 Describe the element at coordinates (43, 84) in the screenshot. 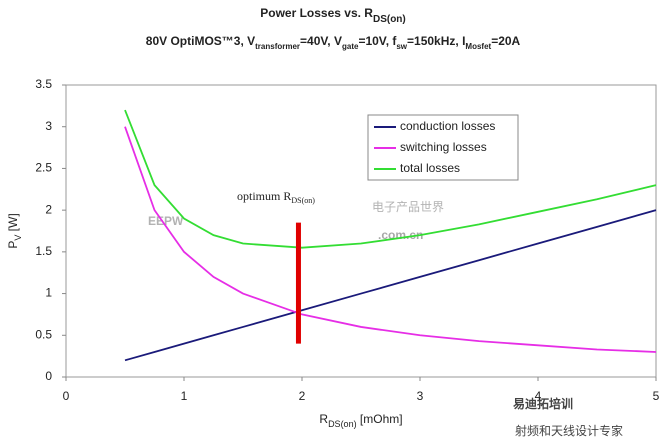

I see `y-tick-label: 3.5` at that location.